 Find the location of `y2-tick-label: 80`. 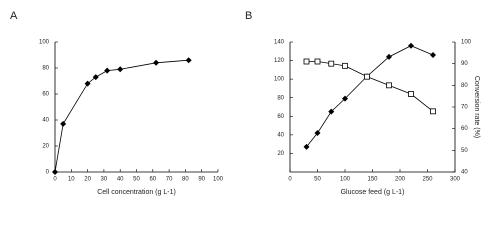

y2-tick-label: 80 is located at coordinates (464, 86).